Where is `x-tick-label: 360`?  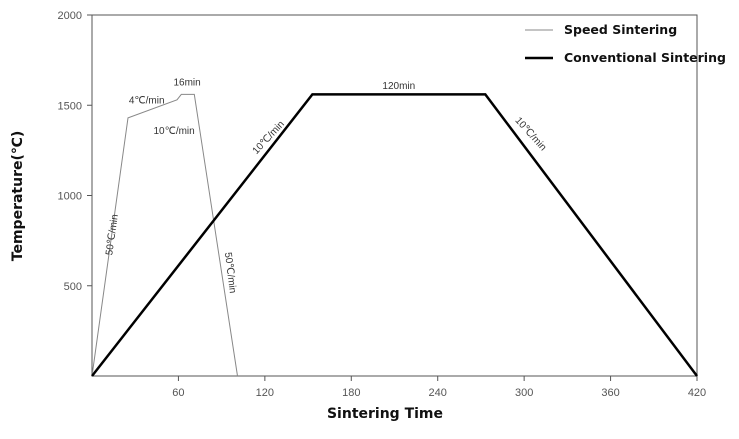 x-tick-label: 360 is located at coordinates (610, 393).